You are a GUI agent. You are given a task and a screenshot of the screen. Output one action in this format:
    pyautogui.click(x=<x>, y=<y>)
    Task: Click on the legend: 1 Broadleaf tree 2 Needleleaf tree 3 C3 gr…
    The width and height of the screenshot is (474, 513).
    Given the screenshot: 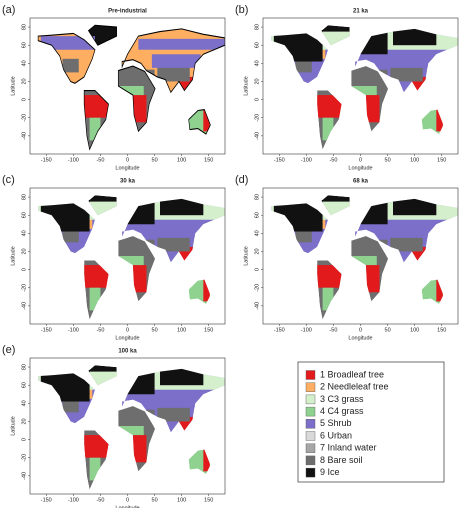 What is the action you would take?
    pyautogui.click(x=371, y=422)
    